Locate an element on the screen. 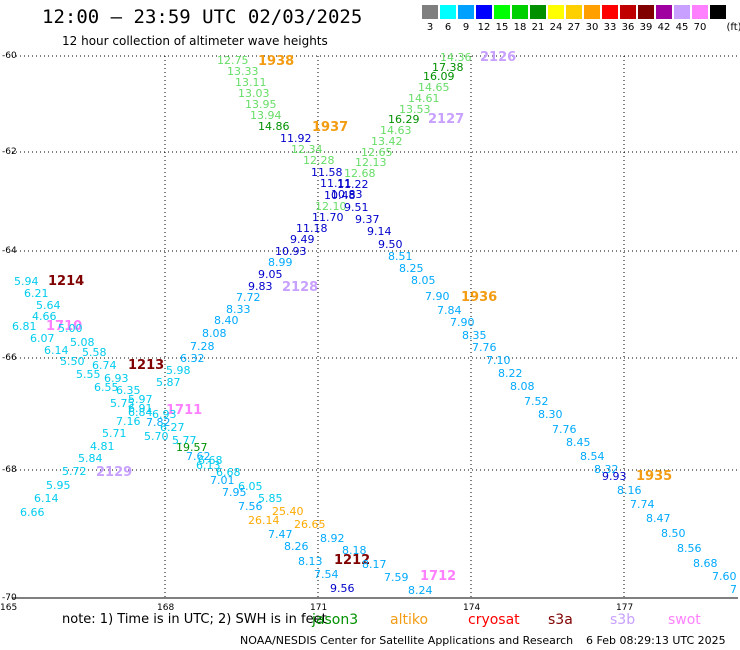 The width and height of the screenshot is (740, 650). swh-reading: 12.68 is located at coordinates (360, 173).